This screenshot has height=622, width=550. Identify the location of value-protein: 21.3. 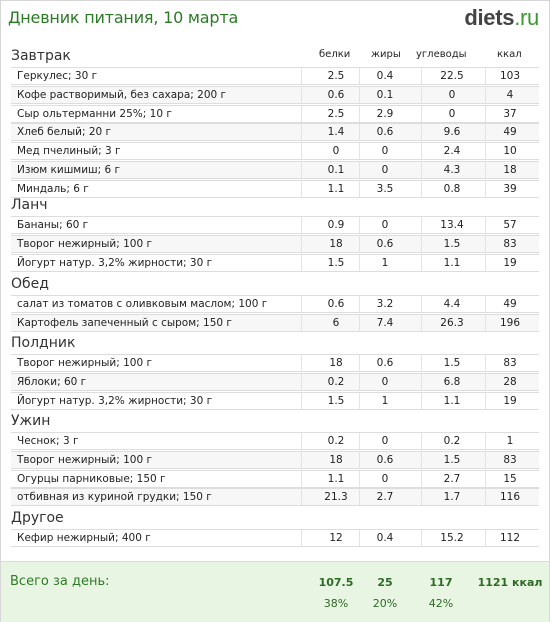
(336, 497).